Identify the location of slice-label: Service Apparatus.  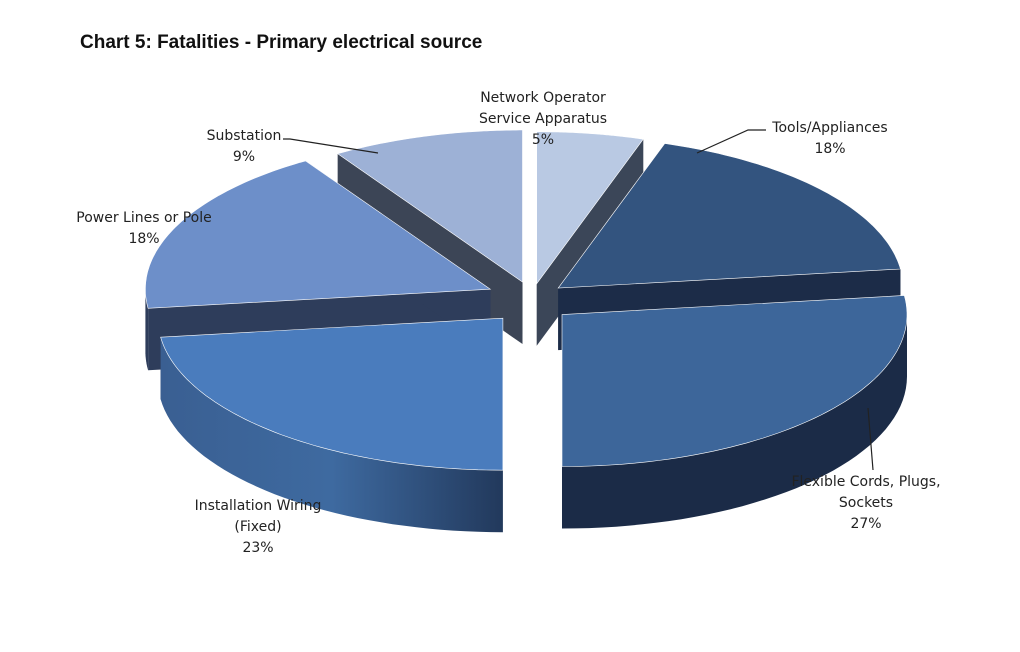
(543, 119).